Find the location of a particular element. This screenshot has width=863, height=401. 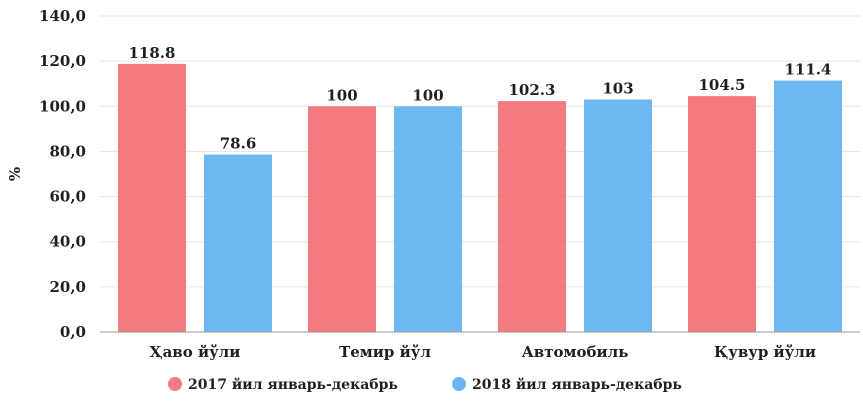

legend-item: 2018 йил январь-декабрь is located at coordinates (567, 384).